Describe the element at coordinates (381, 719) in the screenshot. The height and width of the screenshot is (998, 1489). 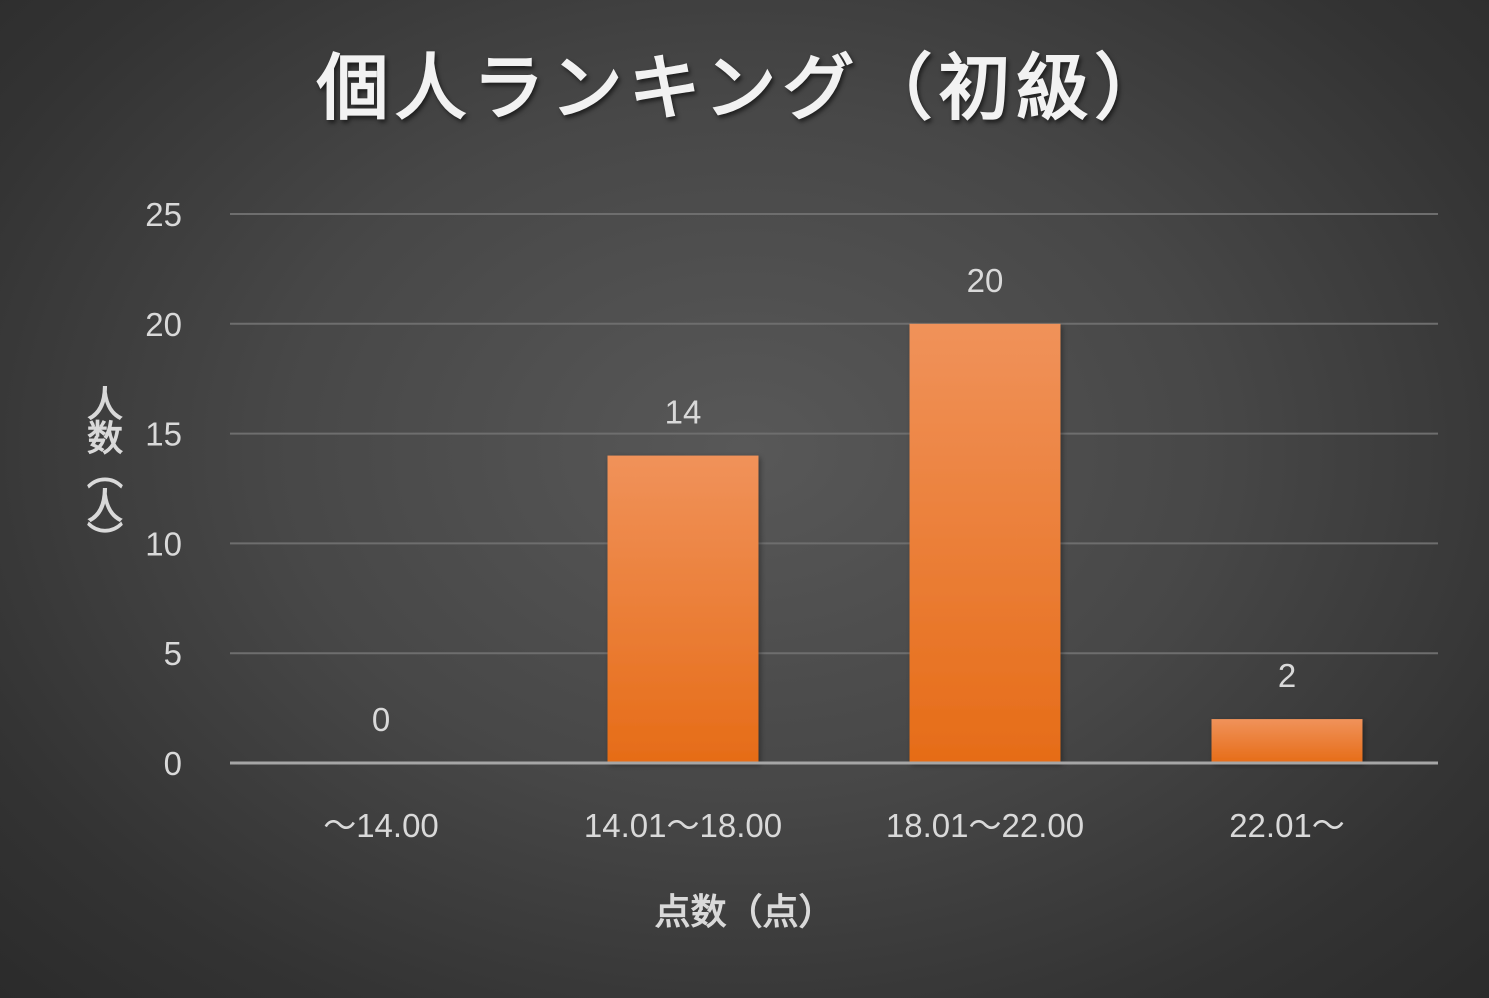
I see `data-label: 0` at that location.